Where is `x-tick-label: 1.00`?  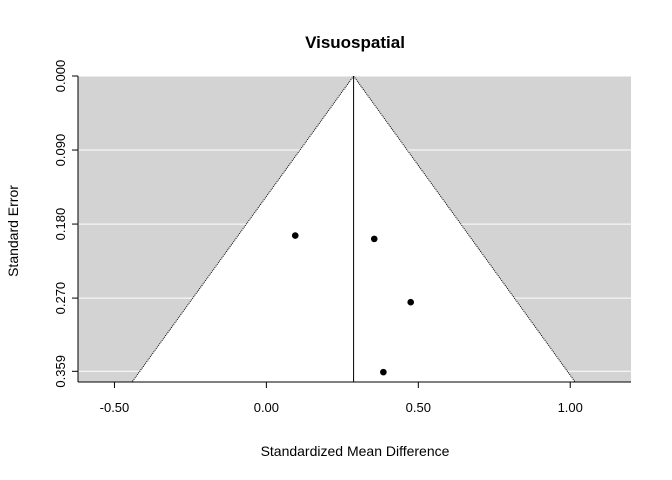 x-tick-label: 1.00 is located at coordinates (570, 407).